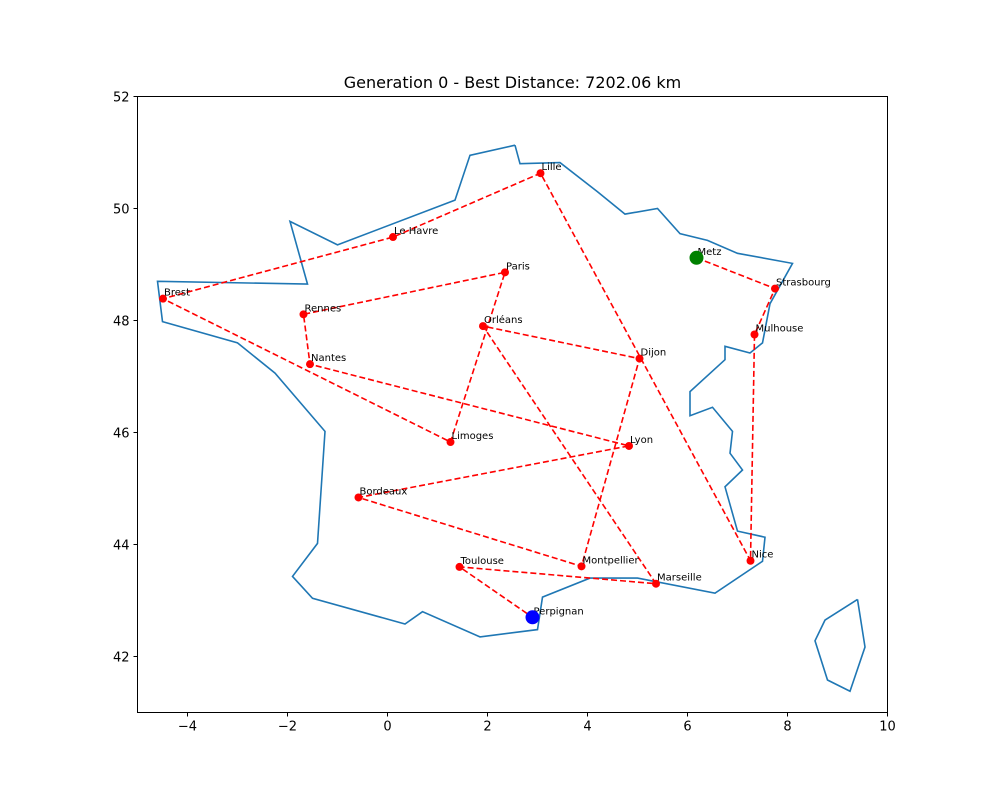 The image size is (1000, 800). I want to click on end-city-marker, so click(532, 617).